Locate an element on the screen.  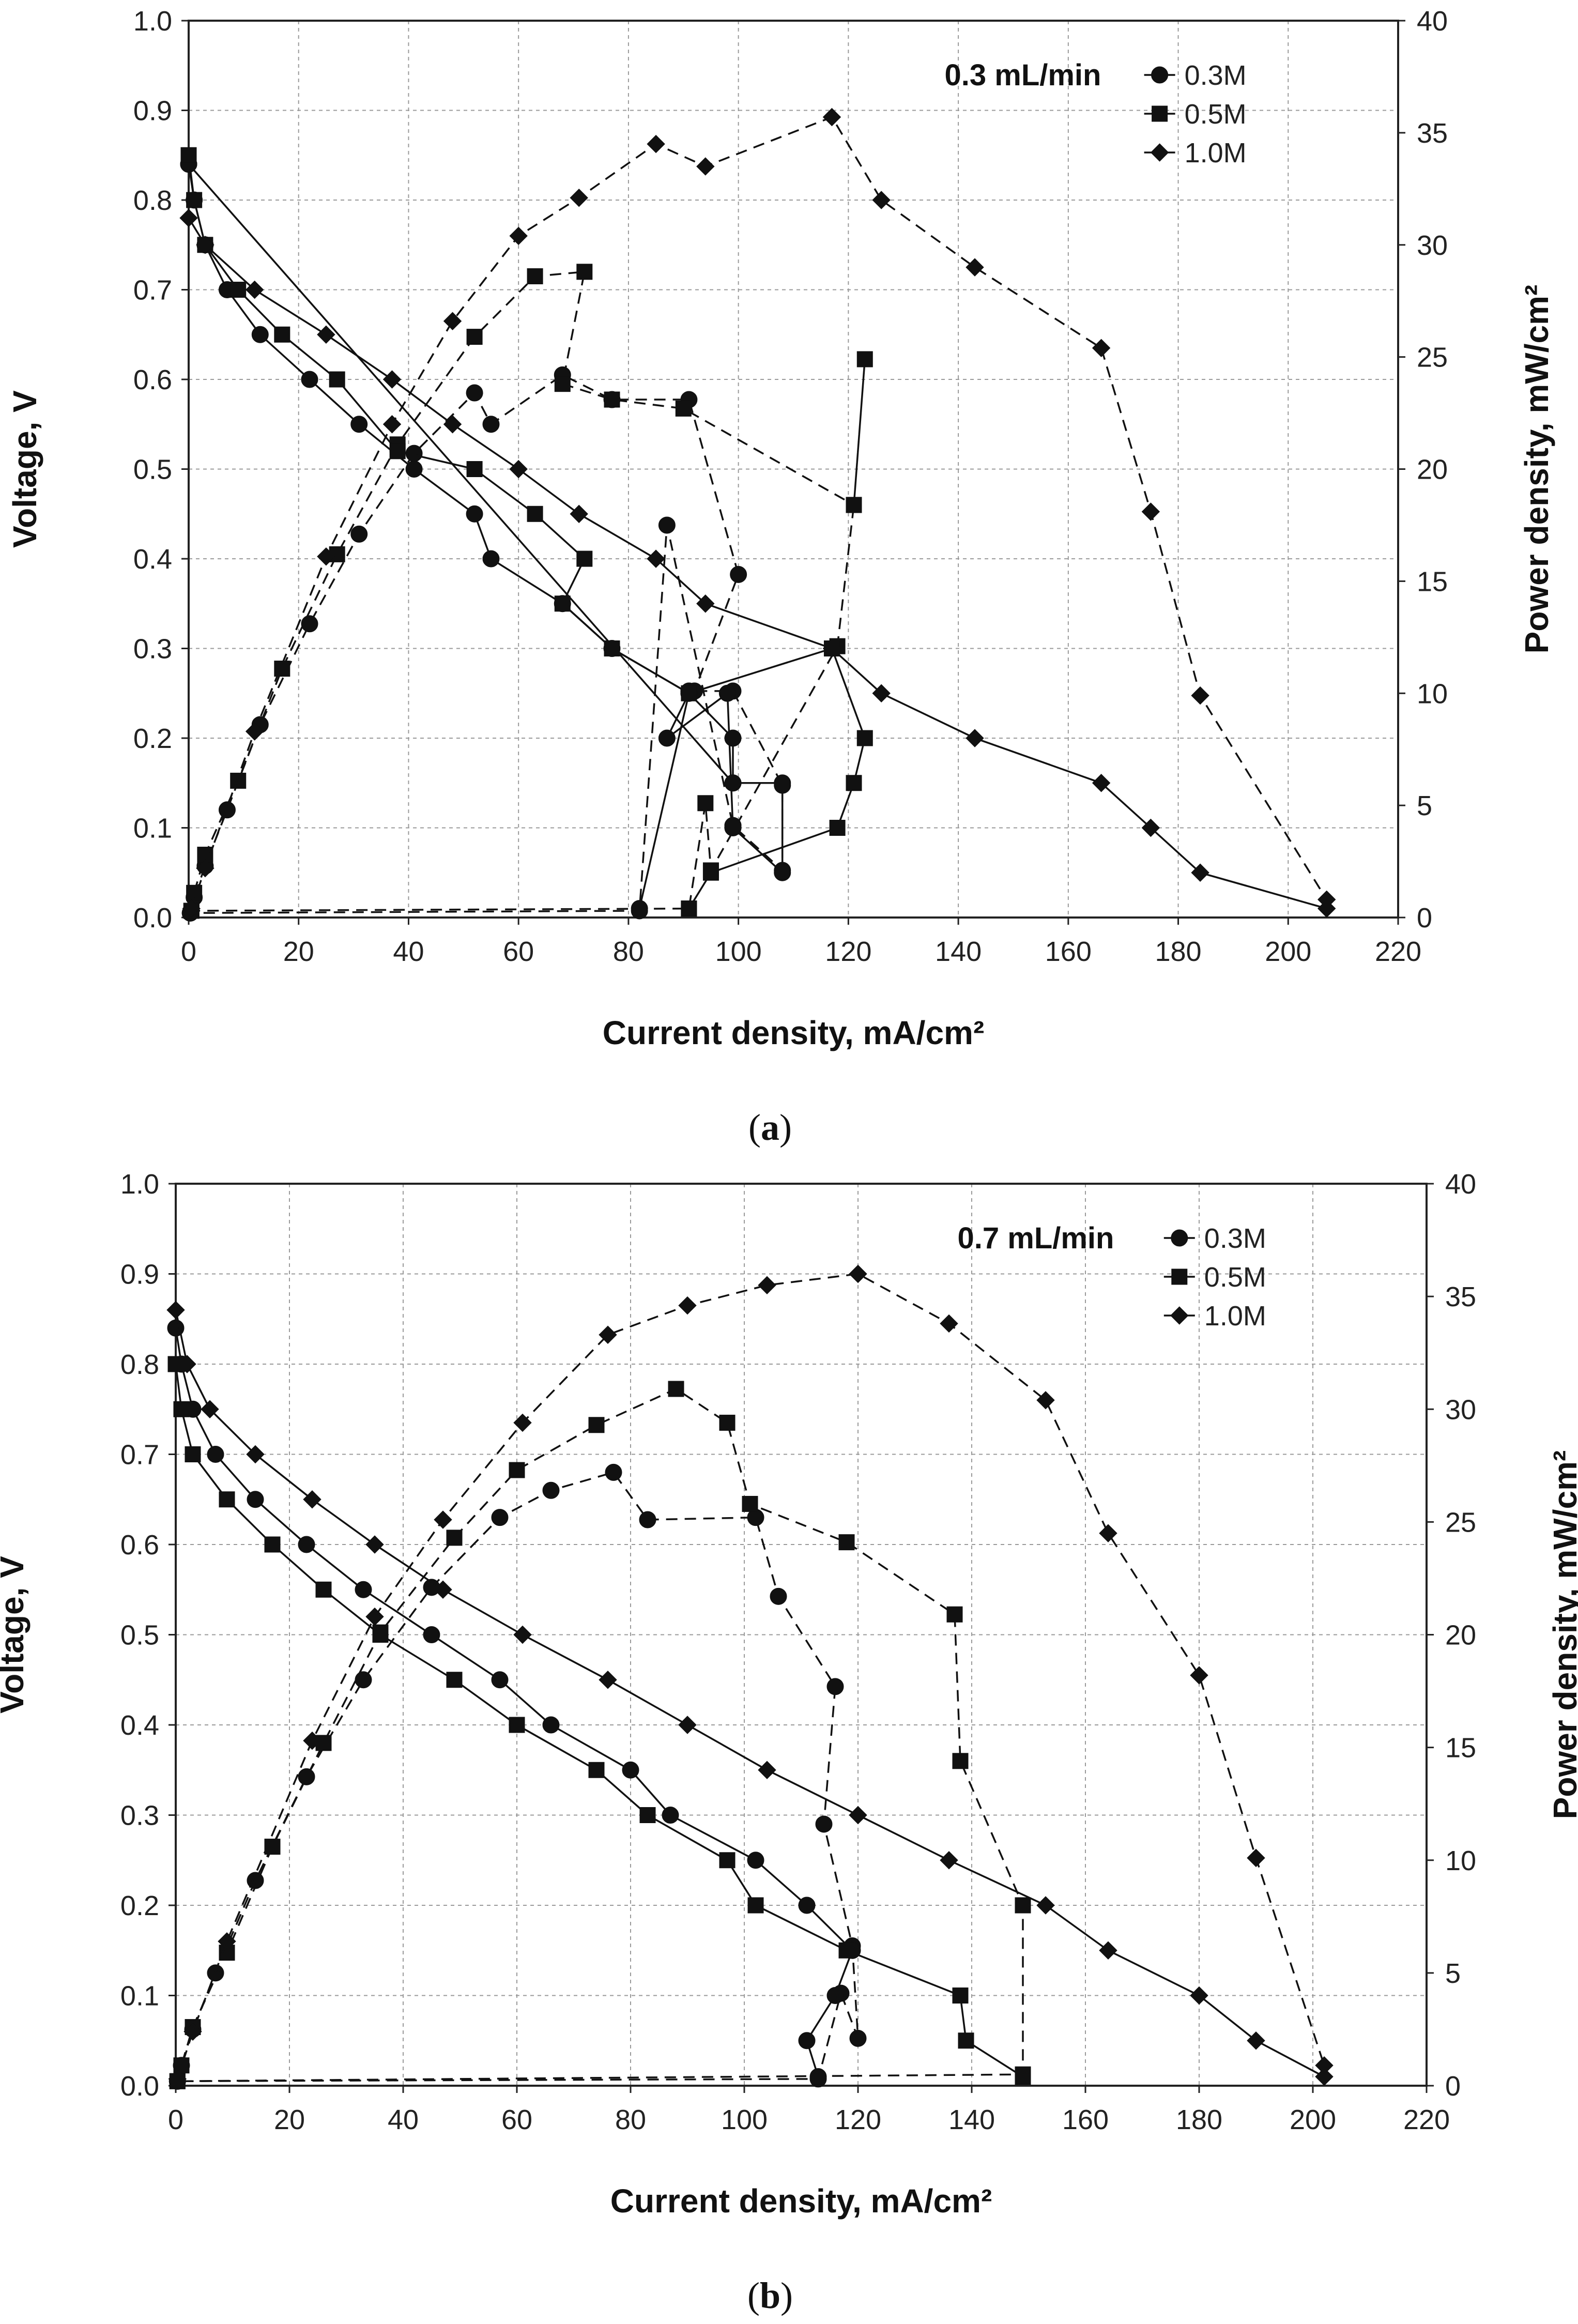
panel-a-legend-marker-1.0m is located at coordinates (1159, 152).